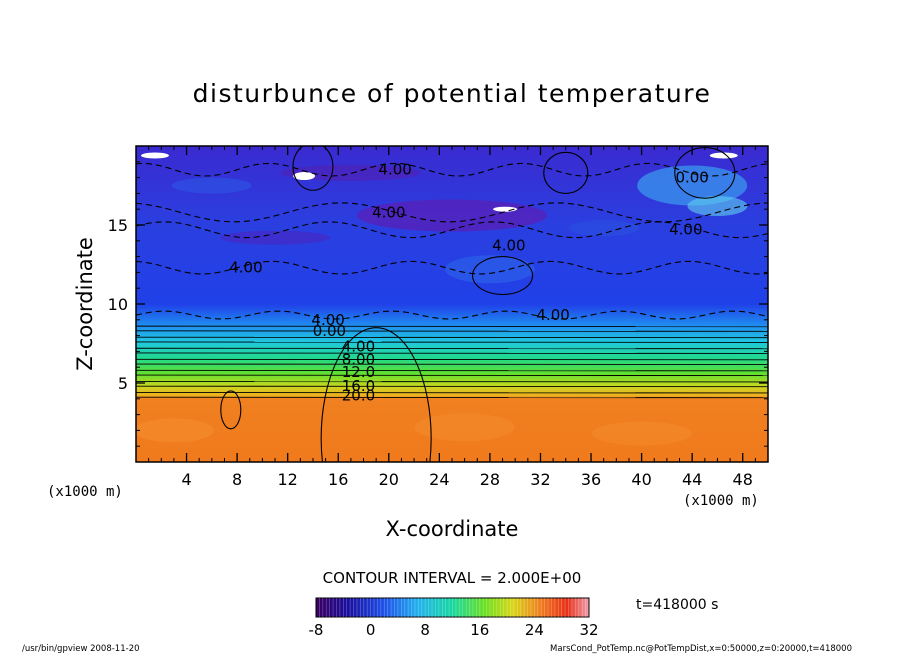 This screenshot has height=654, width=904. Describe the element at coordinates (540, 479) in the screenshot. I see `x-tick-label-32: 32` at that location.